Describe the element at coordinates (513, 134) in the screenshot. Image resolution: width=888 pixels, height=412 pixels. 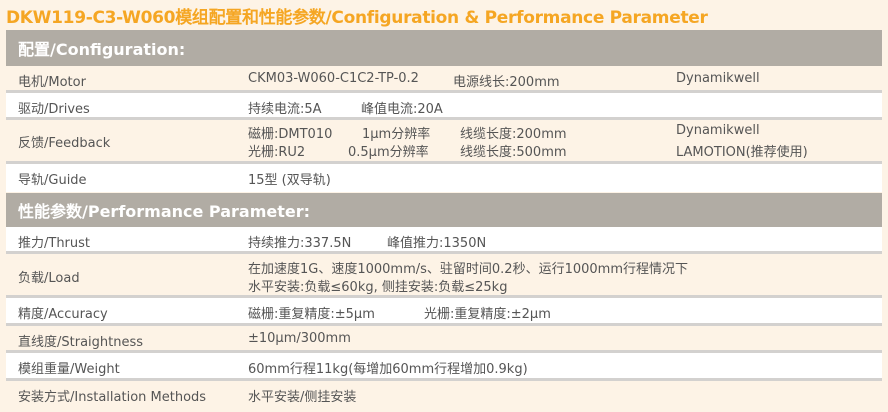
I see `feedback-cable-1: 线缆长度:200mm` at that location.